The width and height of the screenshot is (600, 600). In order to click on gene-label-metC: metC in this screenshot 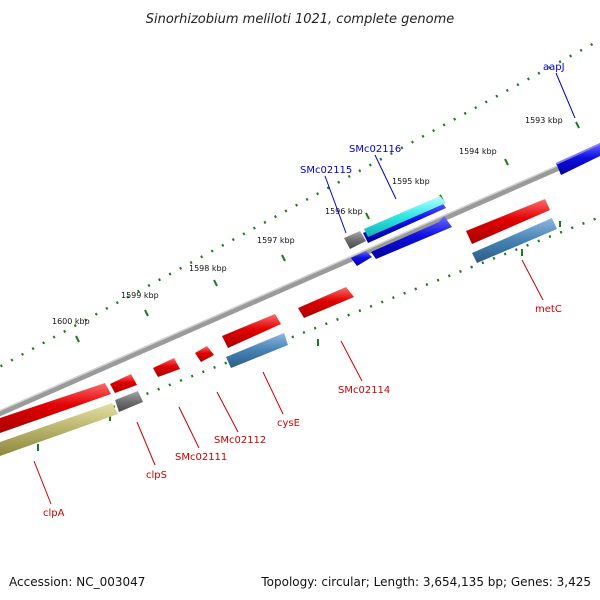, I will do `click(548, 309)`.